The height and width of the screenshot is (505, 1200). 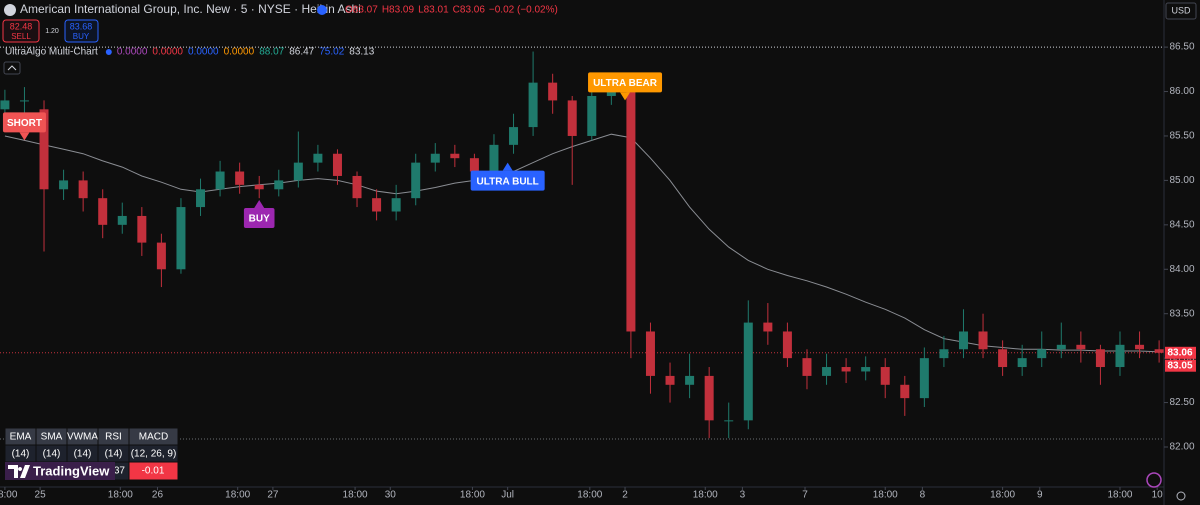 I want to click on ohlc-value: O83.07, so click(x=361, y=10).